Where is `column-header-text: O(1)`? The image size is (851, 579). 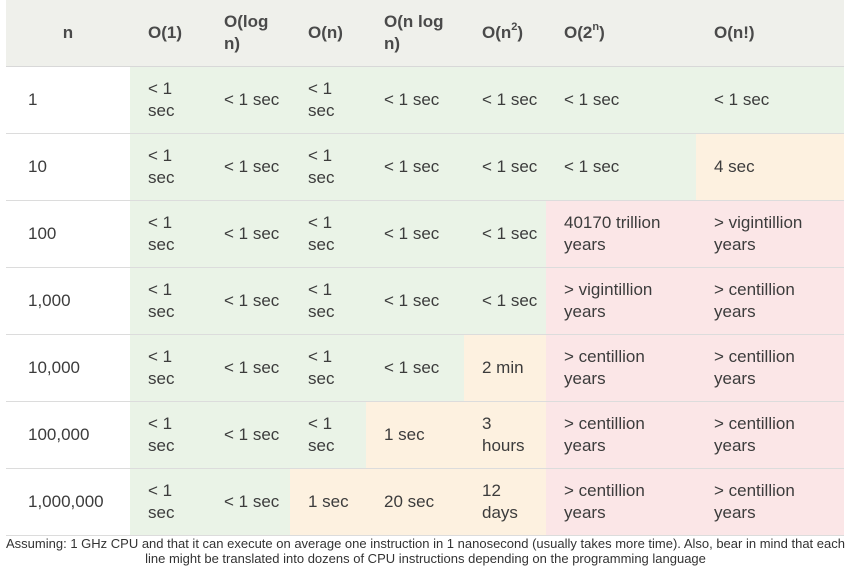
column-header-text: O(1) is located at coordinates (165, 32).